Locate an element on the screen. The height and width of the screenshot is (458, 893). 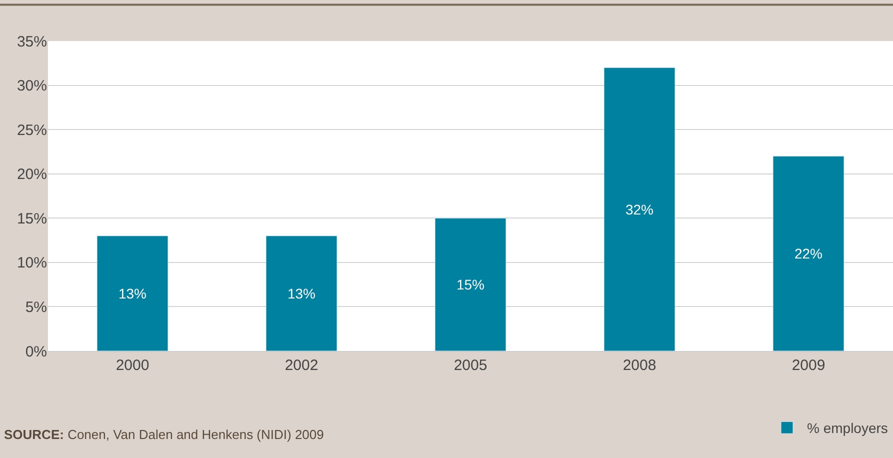
x-tick-label: 2009 is located at coordinates (809, 365).